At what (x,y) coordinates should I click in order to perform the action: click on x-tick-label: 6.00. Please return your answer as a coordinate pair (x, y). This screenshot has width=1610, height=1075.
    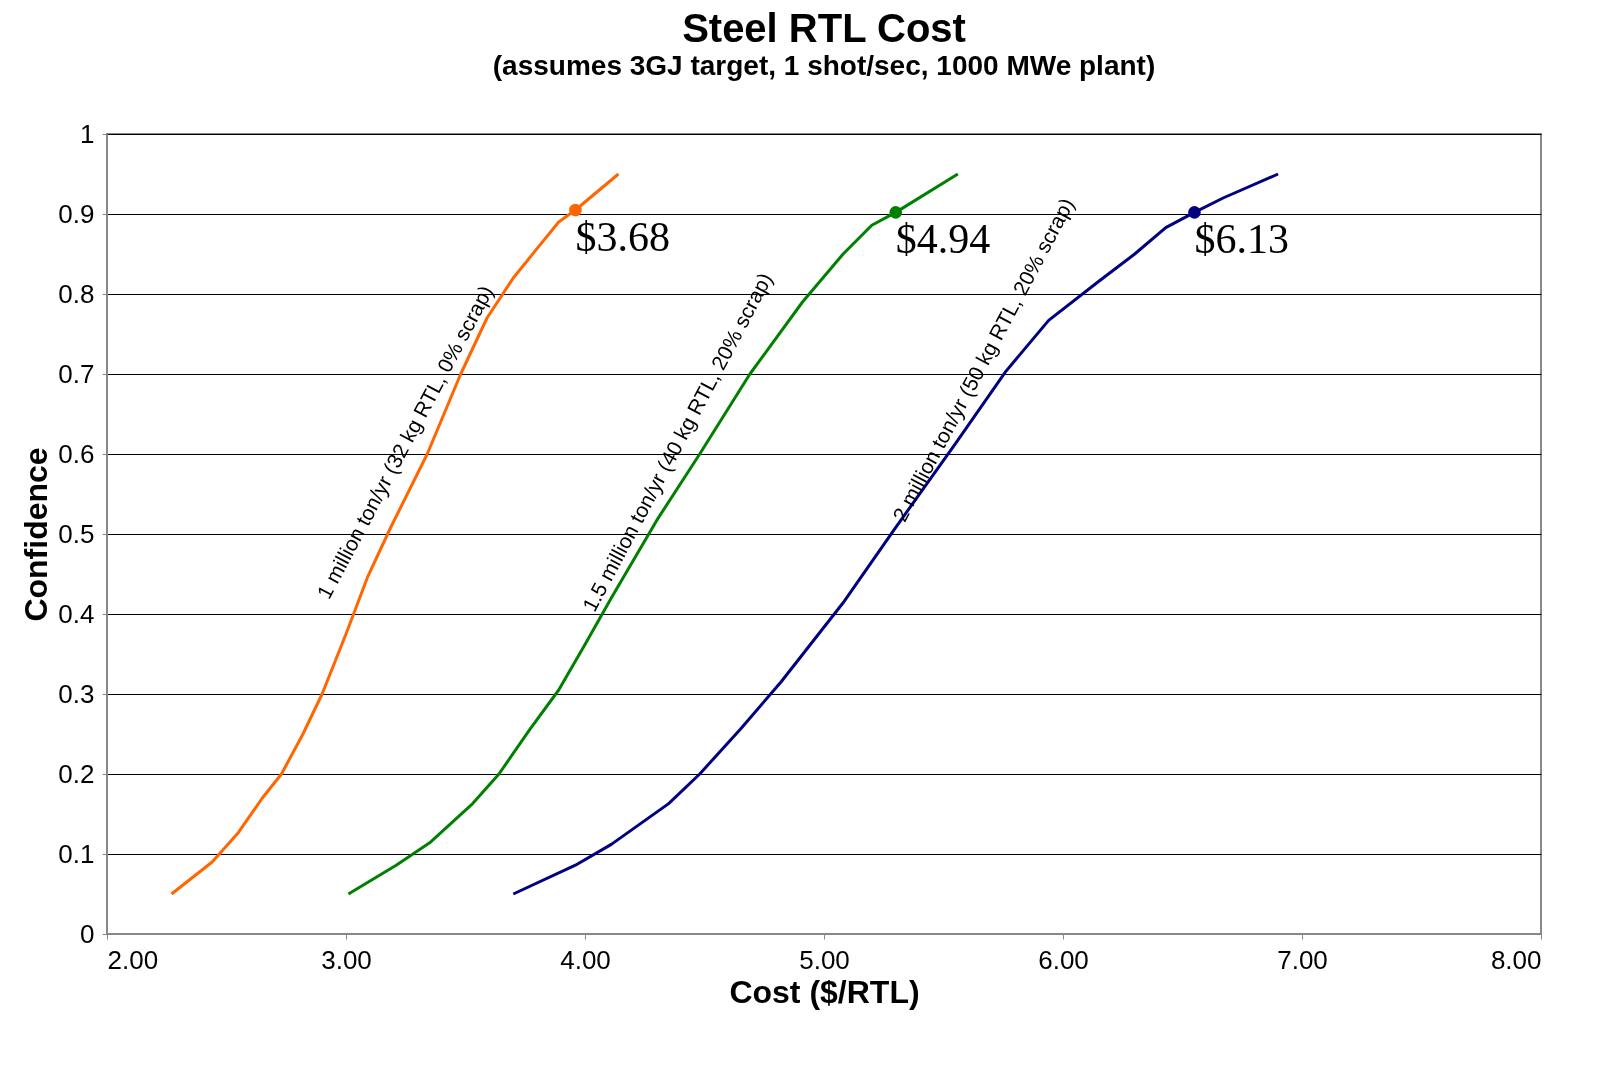
    Looking at the image, I should click on (1063, 959).